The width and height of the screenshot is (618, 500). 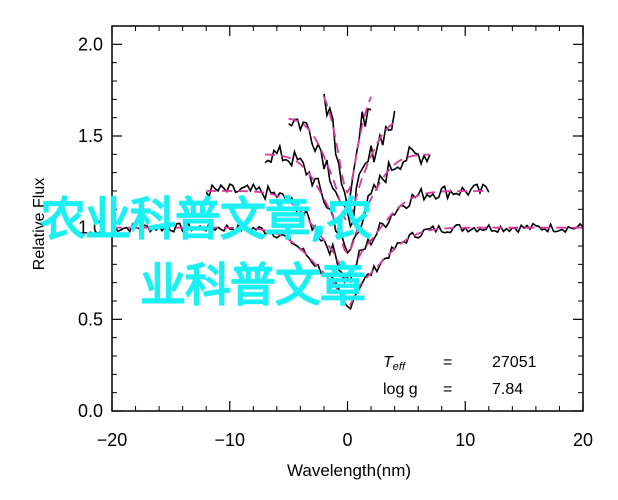 I want to click on logg-equals: =, so click(x=447, y=389).